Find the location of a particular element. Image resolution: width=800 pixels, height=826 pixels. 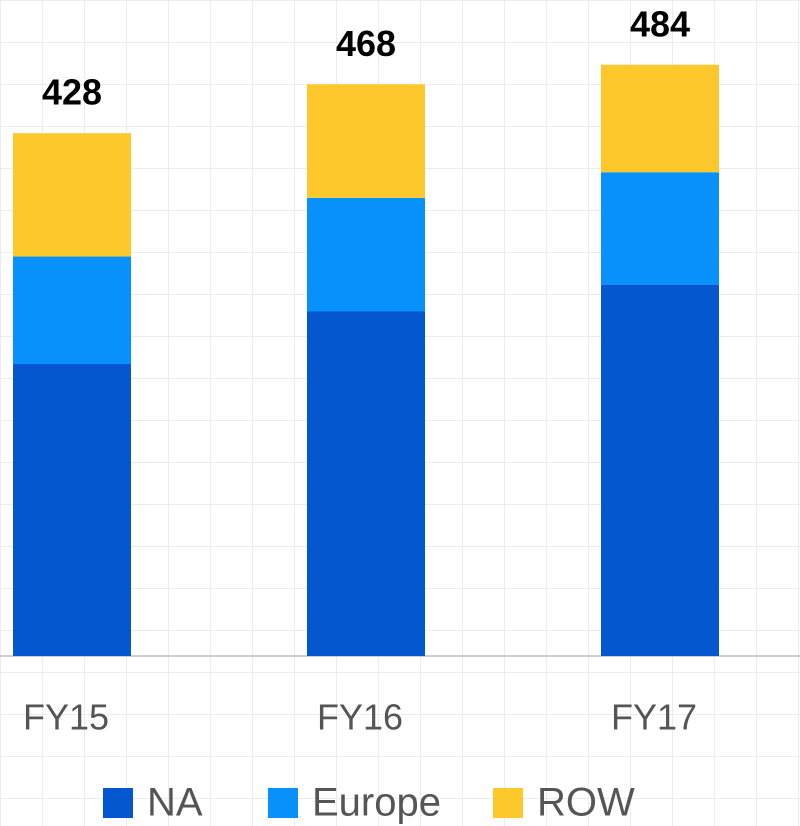

x-tick-label: FY16 is located at coordinates (360, 717).